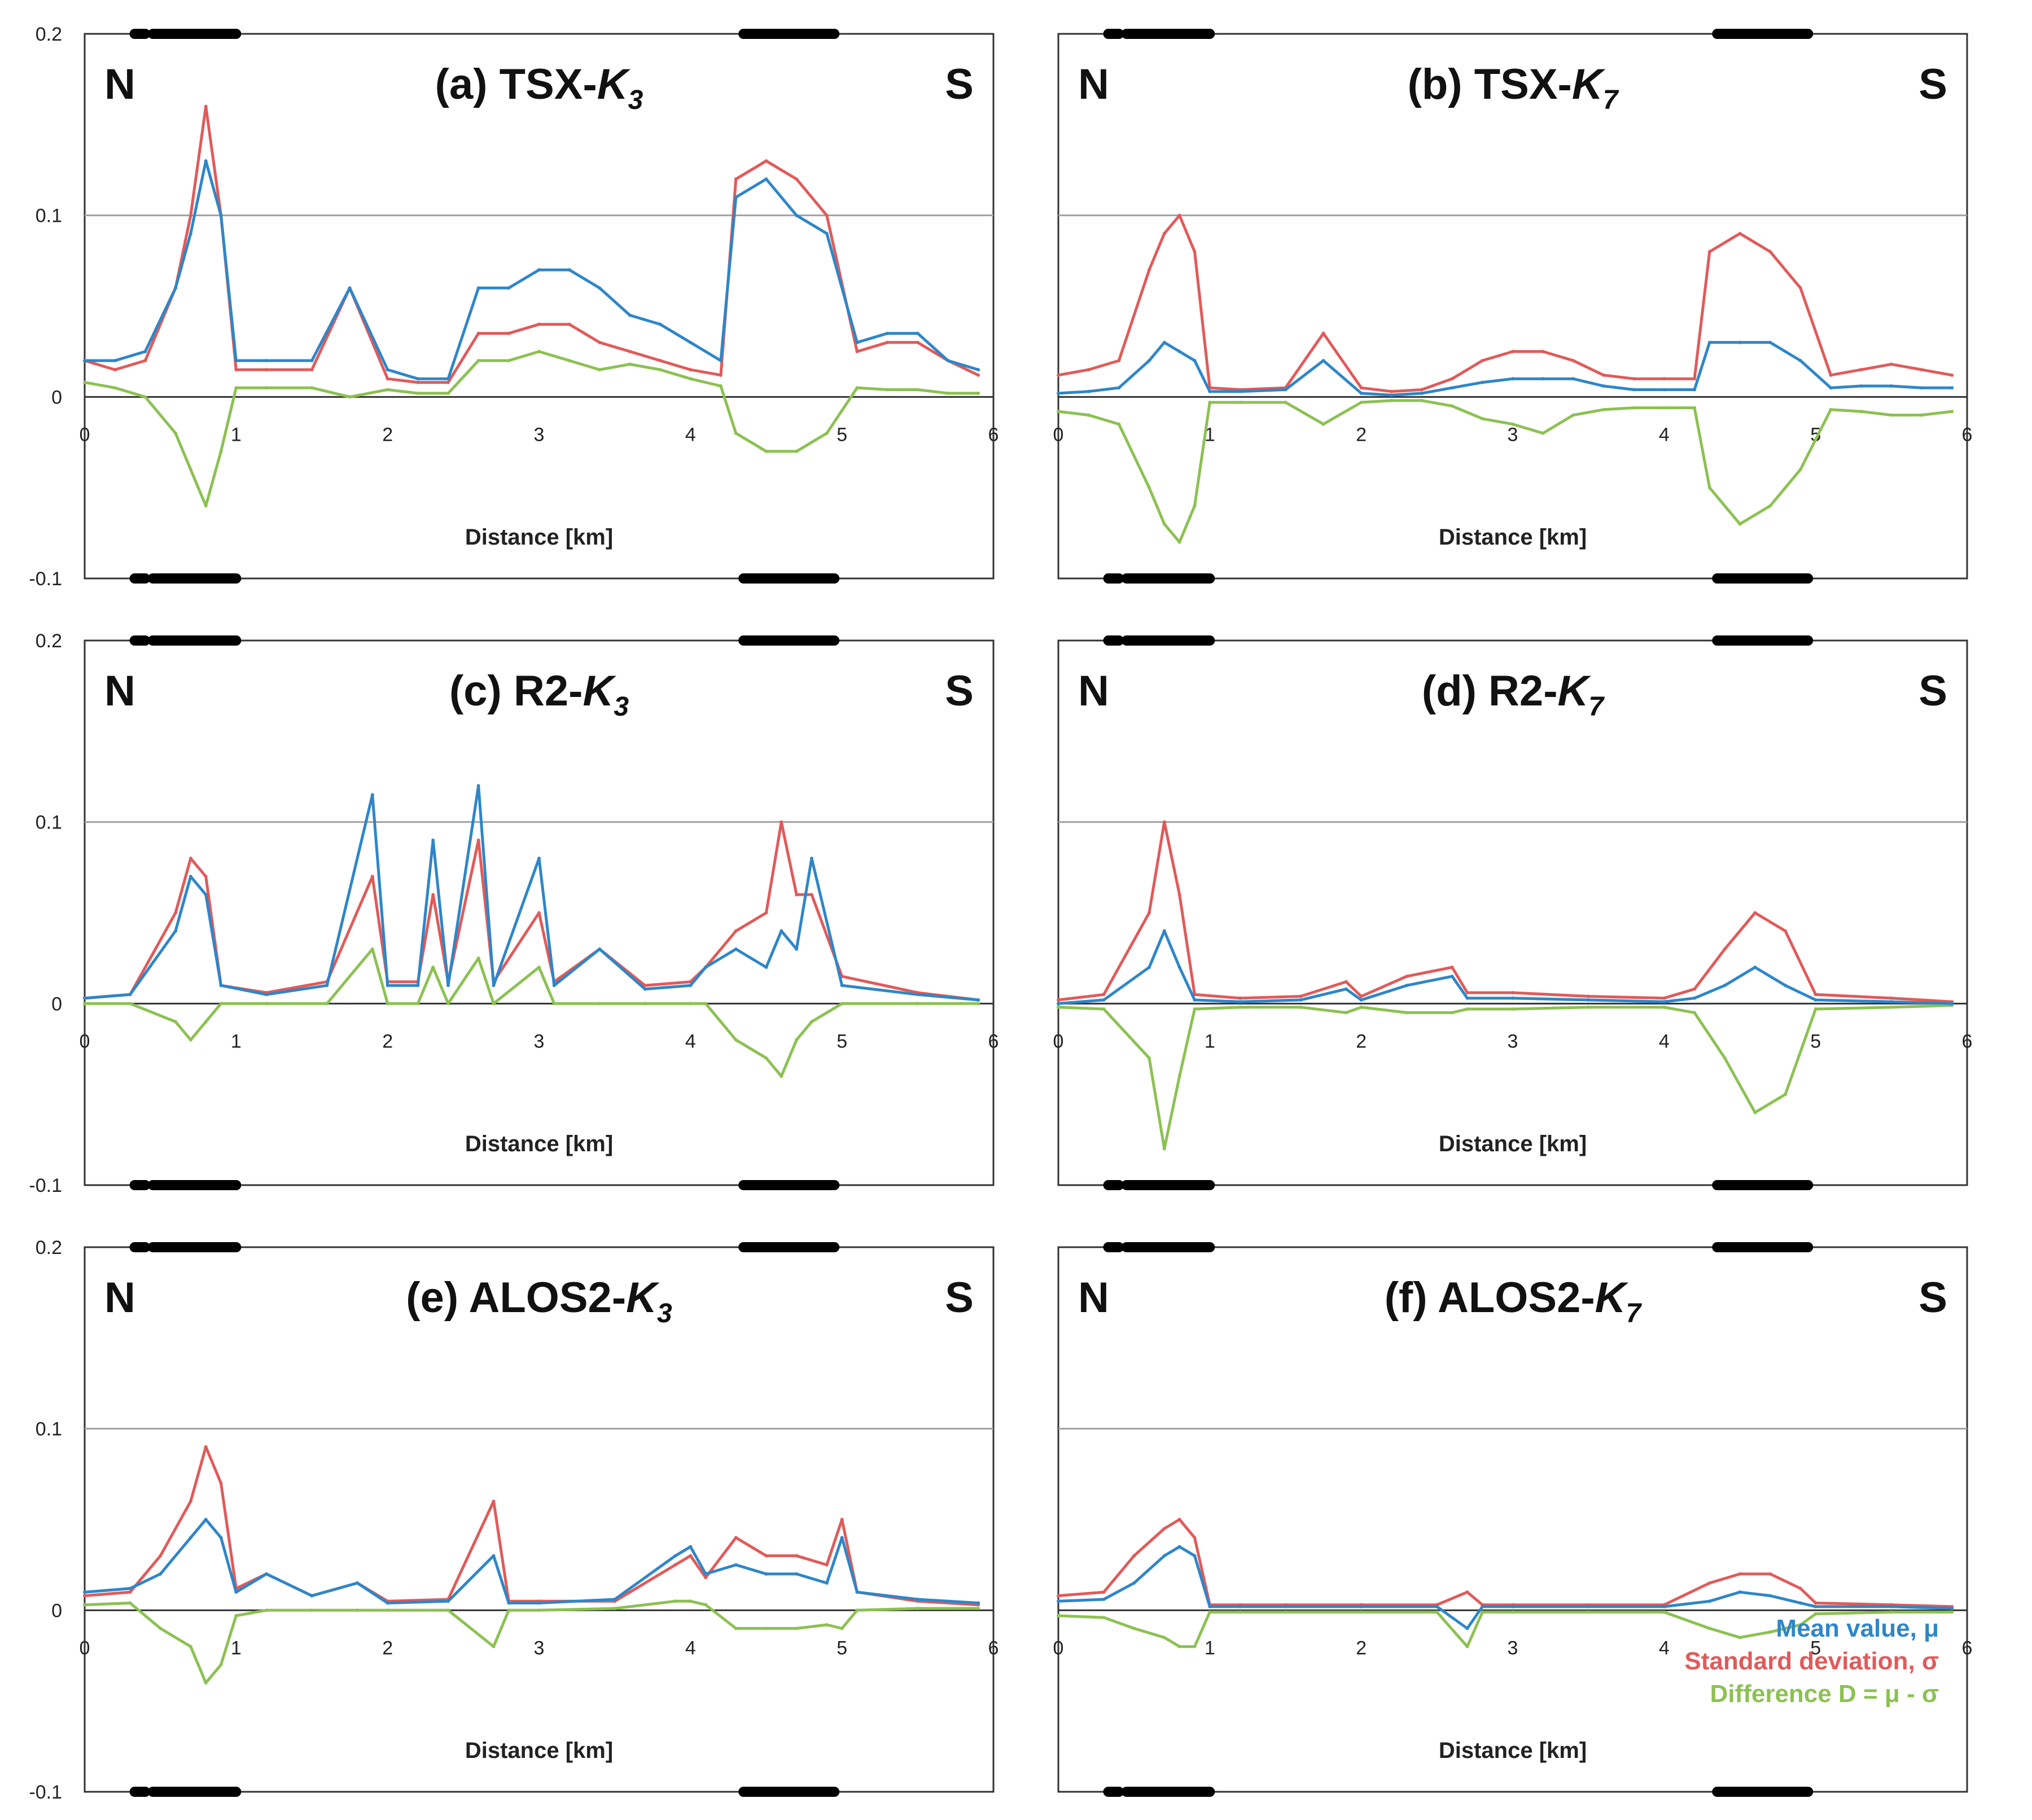 The width and height of the screenshot is (2032, 1820). Describe the element at coordinates (236, 1041) in the screenshot. I see `x-tick-label: 1` at that location.